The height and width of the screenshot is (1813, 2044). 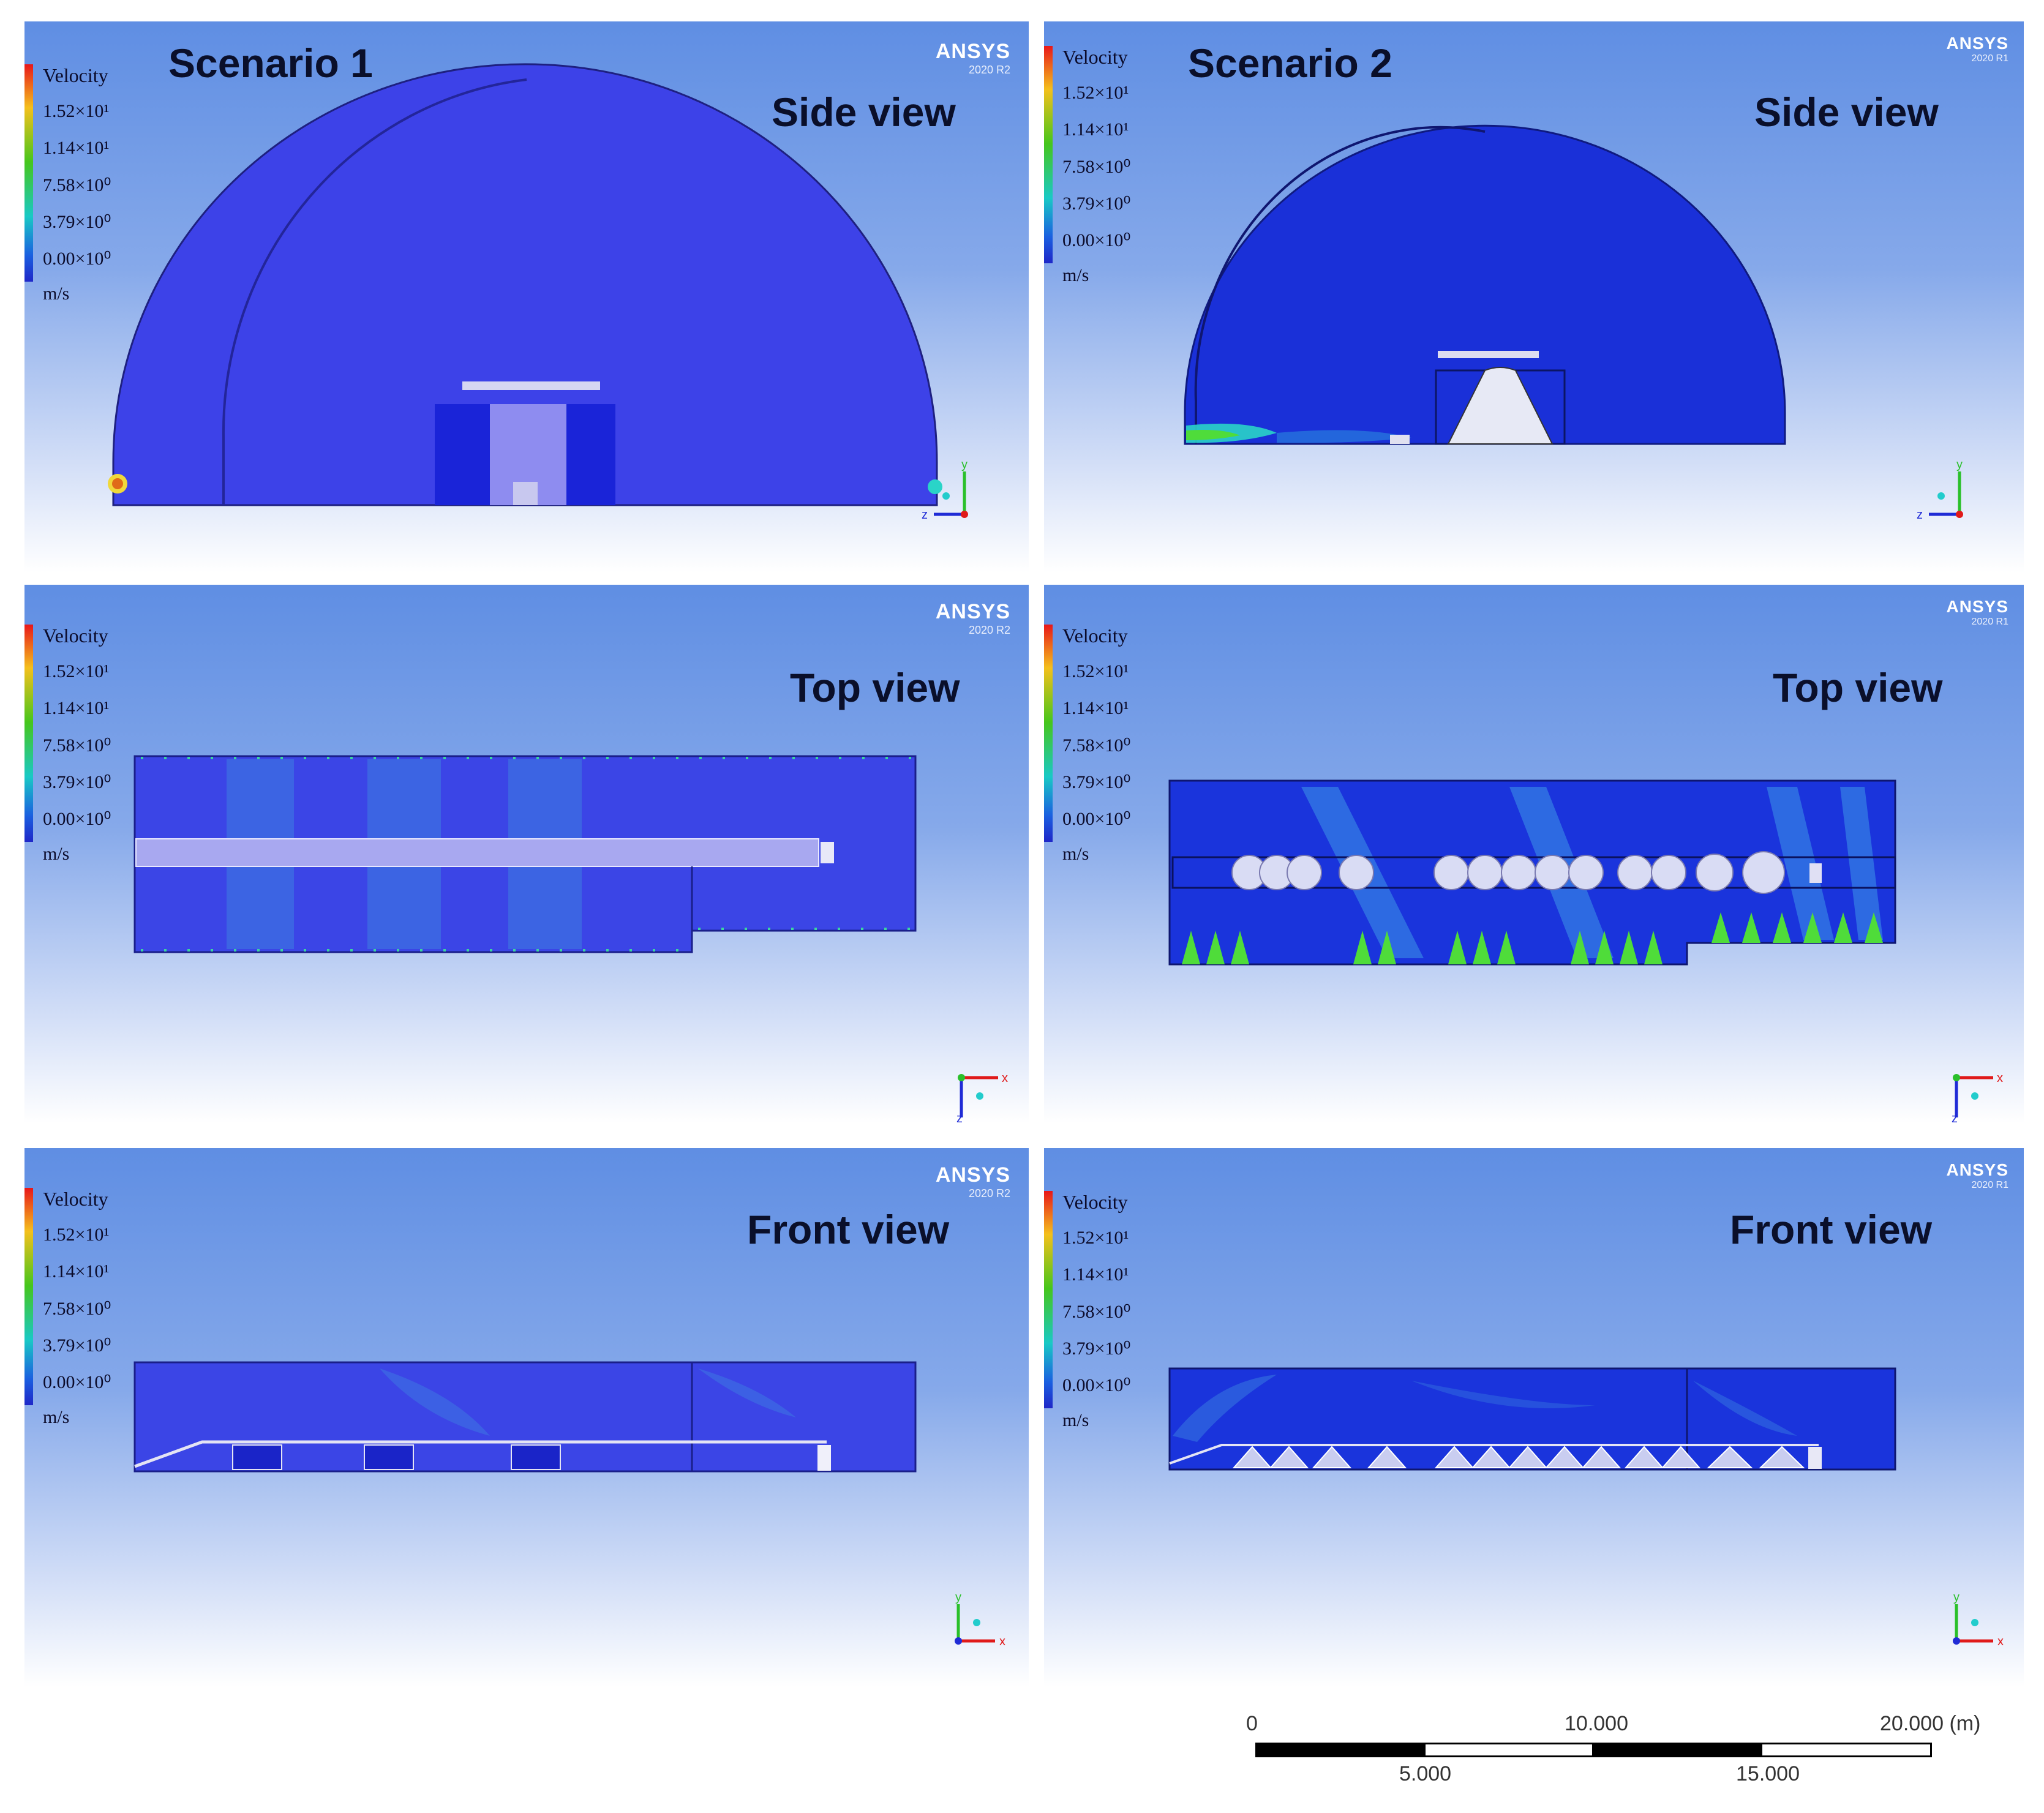 I want to click on scale-label: 15.000, so click(x=1768, y=1773).